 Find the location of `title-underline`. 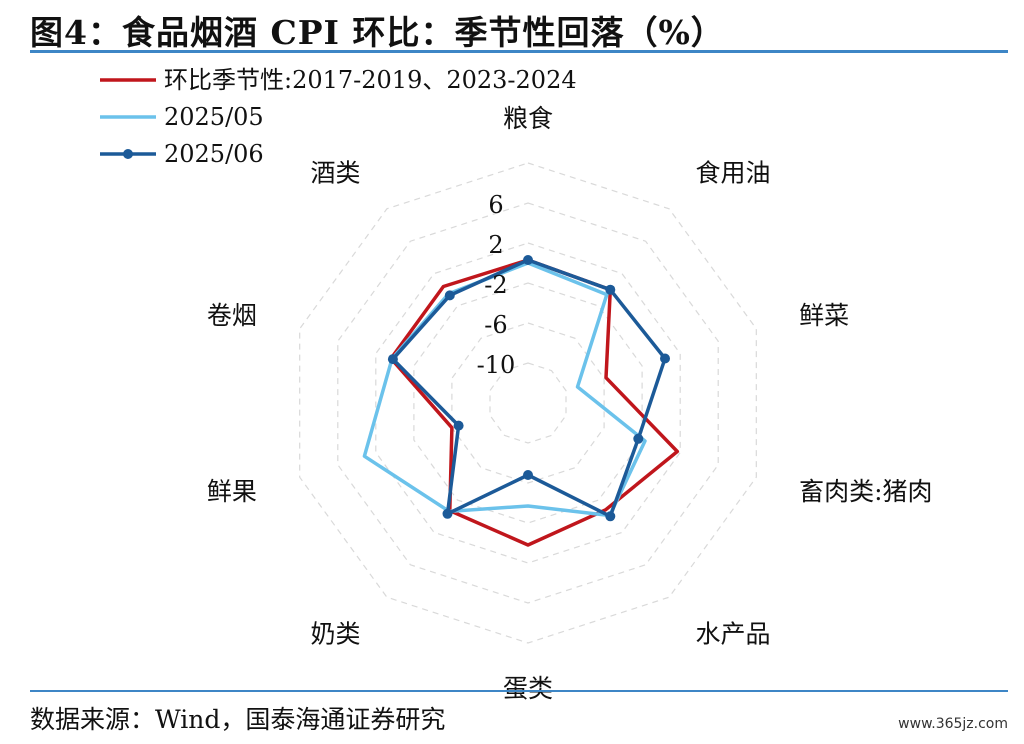

title-underline is located at coordinates (519, 51).